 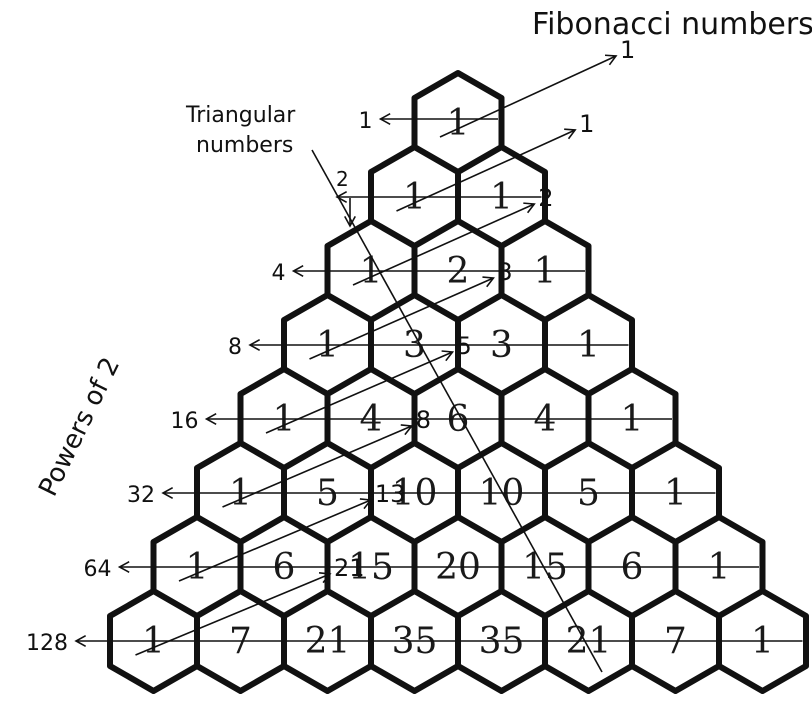 I want to click on fibonacci-label: 2, so click(x=545, y=198).